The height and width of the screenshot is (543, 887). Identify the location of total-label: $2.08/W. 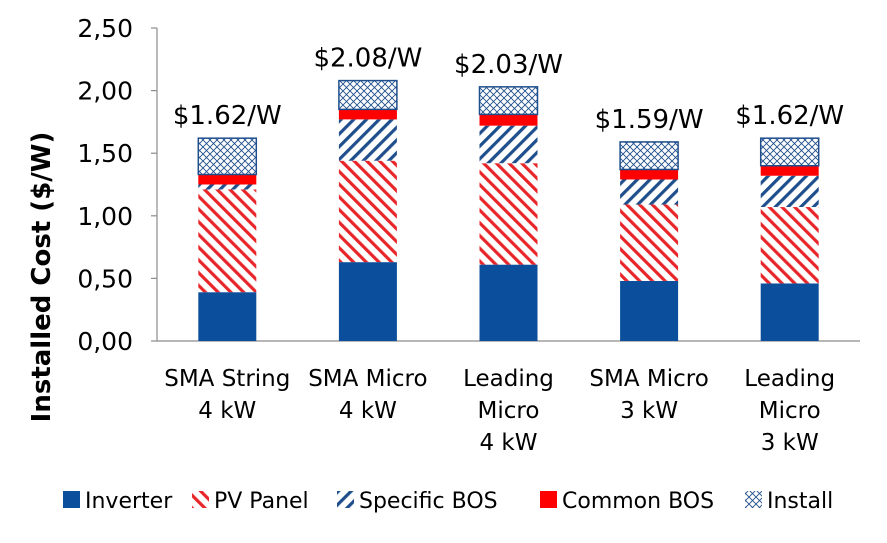
(367, 59).